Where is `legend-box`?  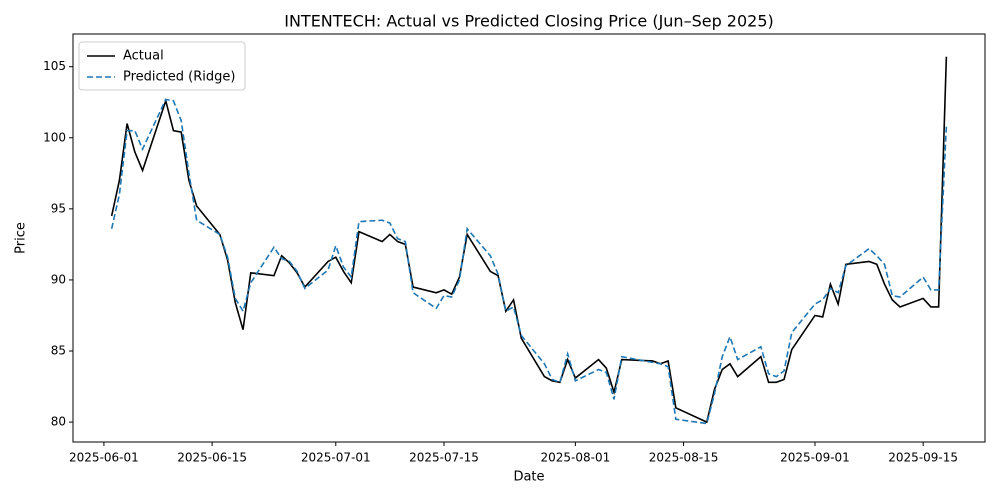
legend-box is located at coordinates (162, 66).